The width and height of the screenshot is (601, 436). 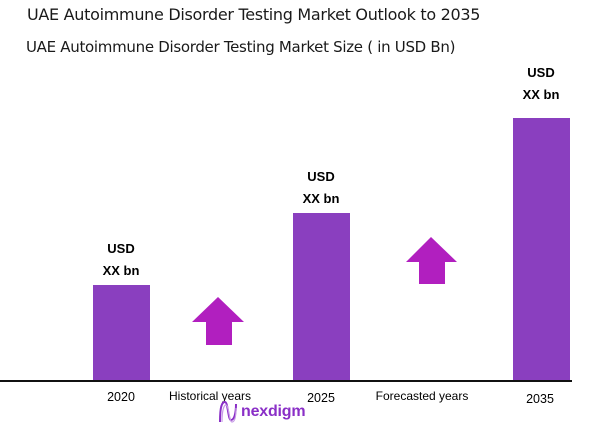 I want to click on x-tick-2025: 2025, so click(x=321, y=398).